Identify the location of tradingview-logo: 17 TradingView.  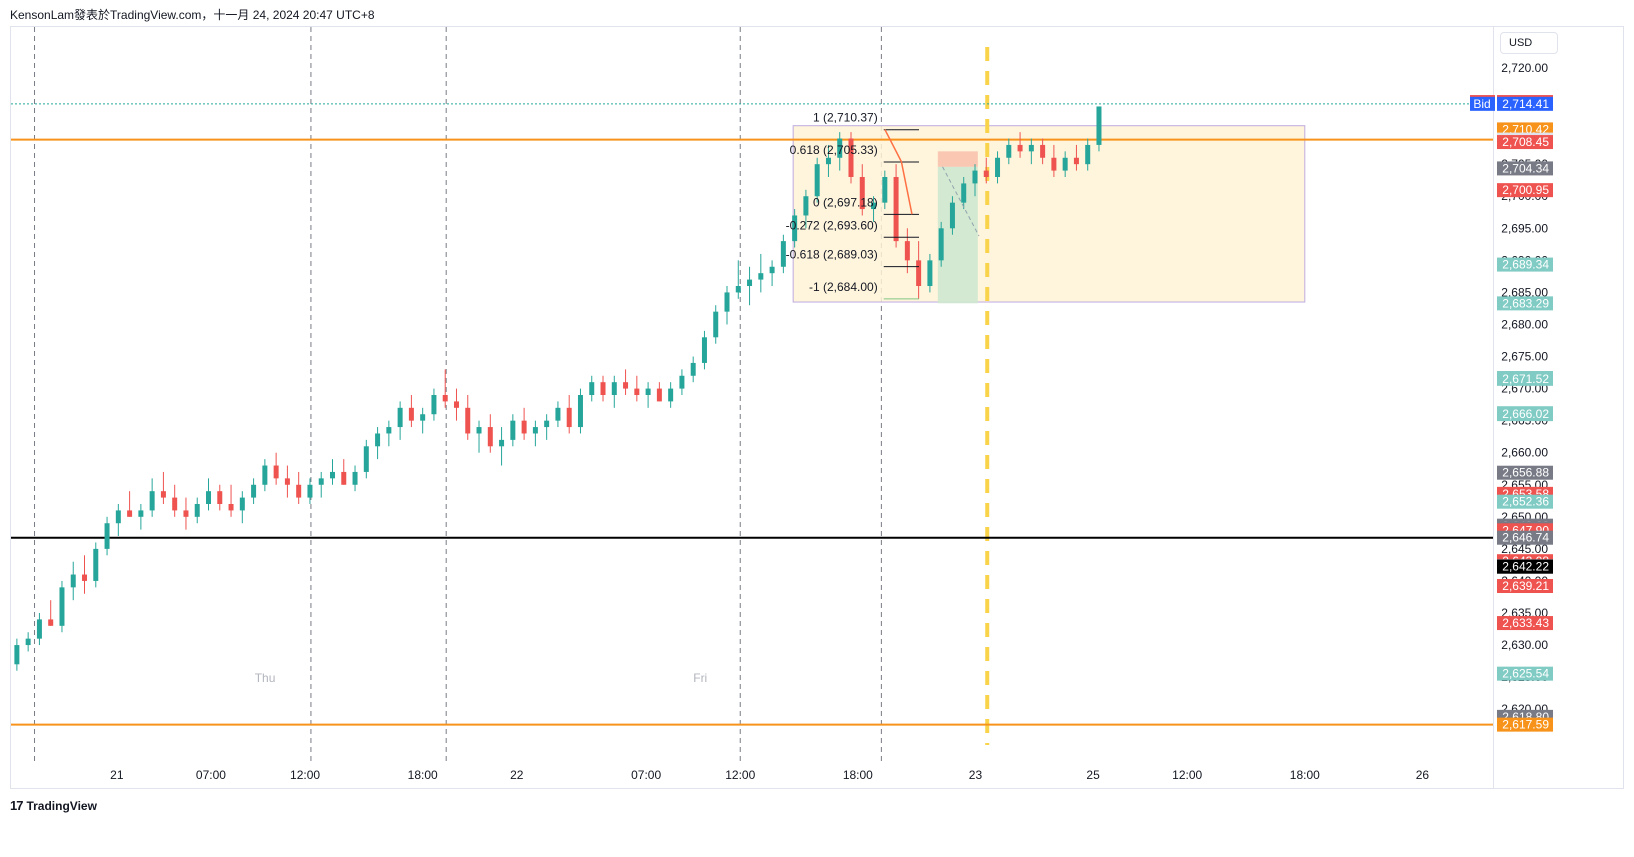
(53, 805).